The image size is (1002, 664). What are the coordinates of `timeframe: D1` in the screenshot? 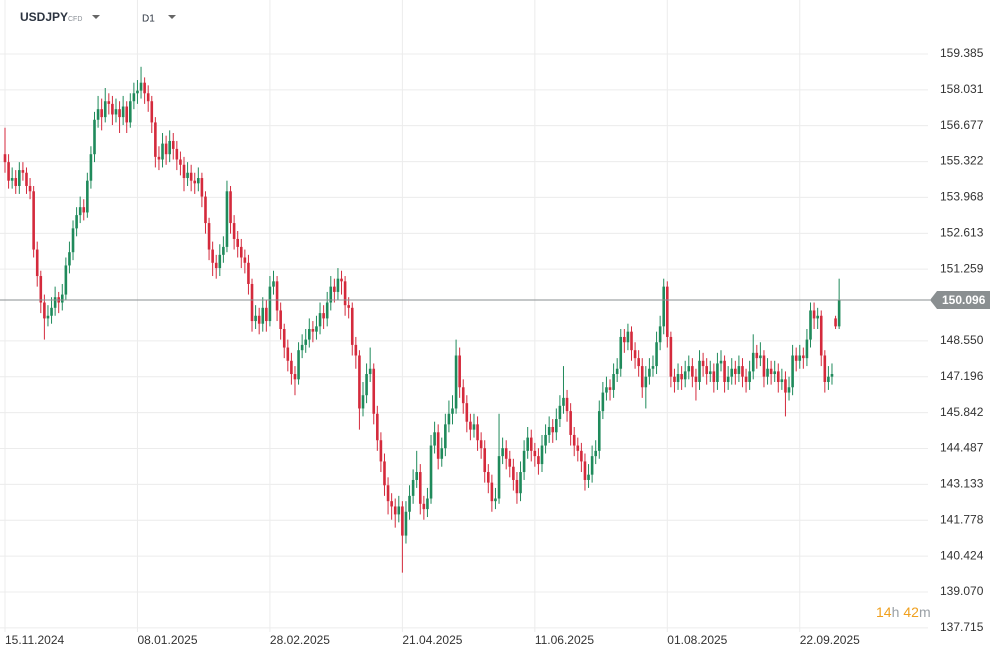 It's located at (148, 19).